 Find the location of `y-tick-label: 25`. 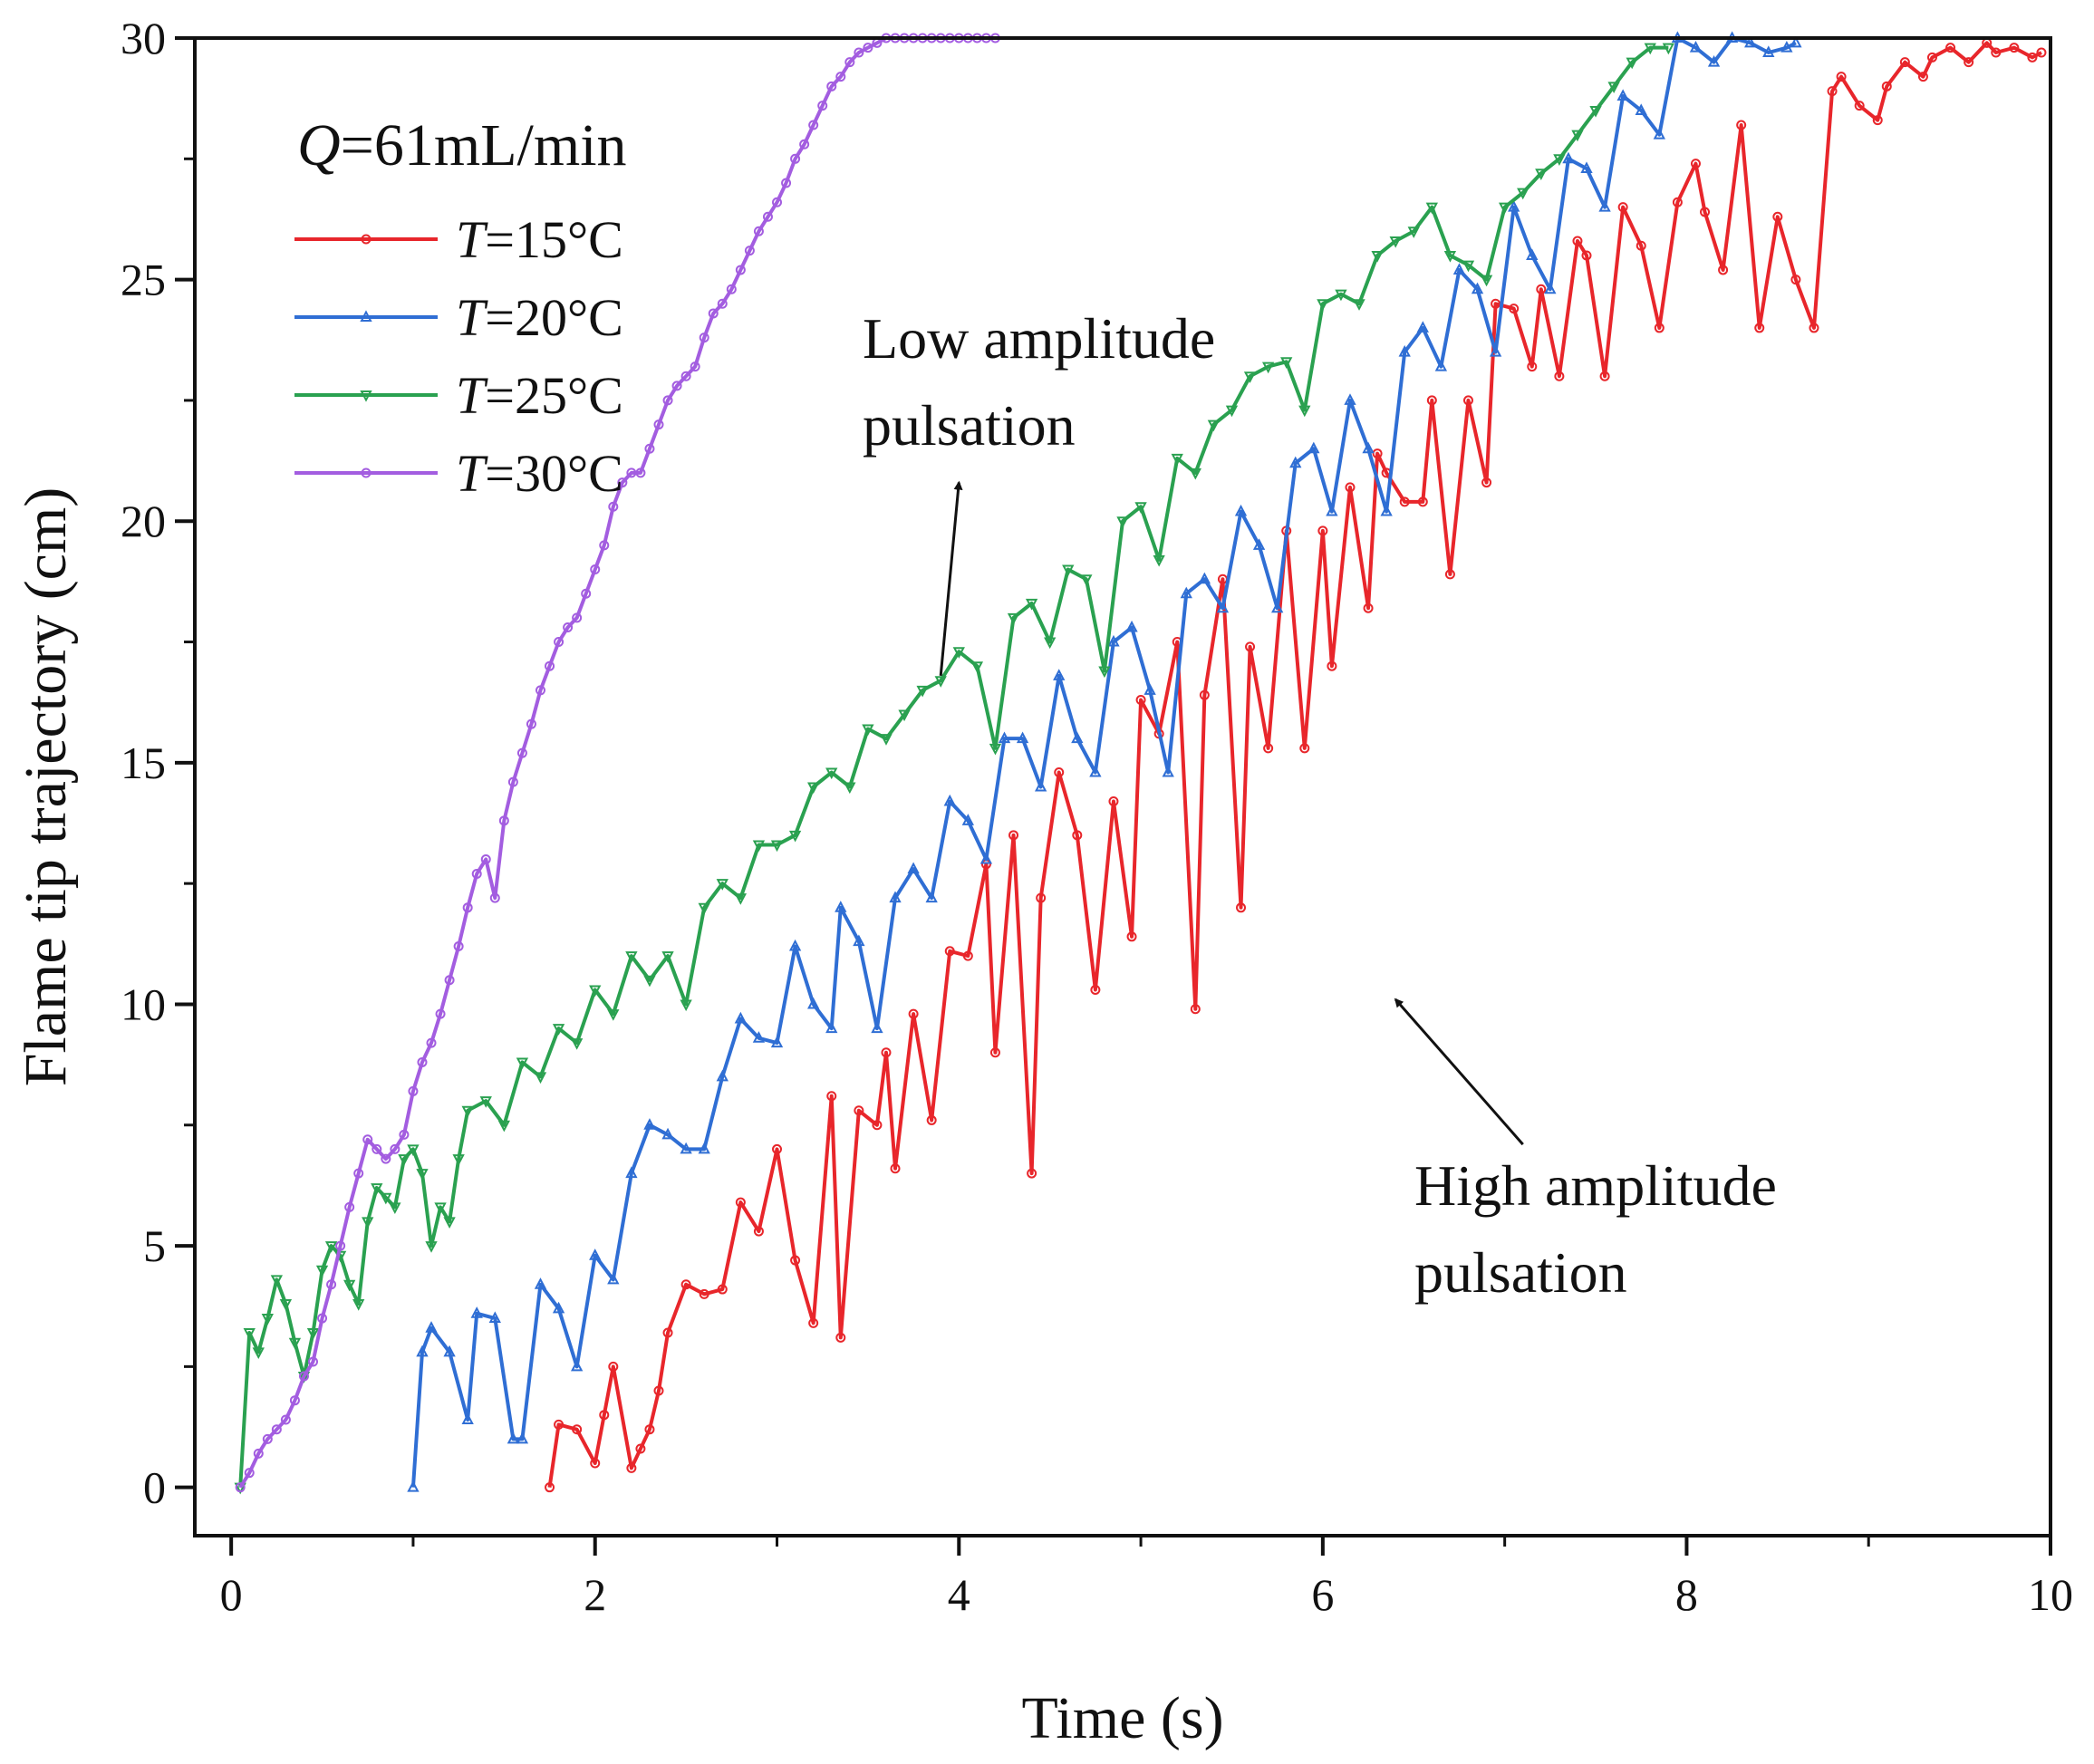

y-tick-label: 25 is located at coordinates (143, 280).